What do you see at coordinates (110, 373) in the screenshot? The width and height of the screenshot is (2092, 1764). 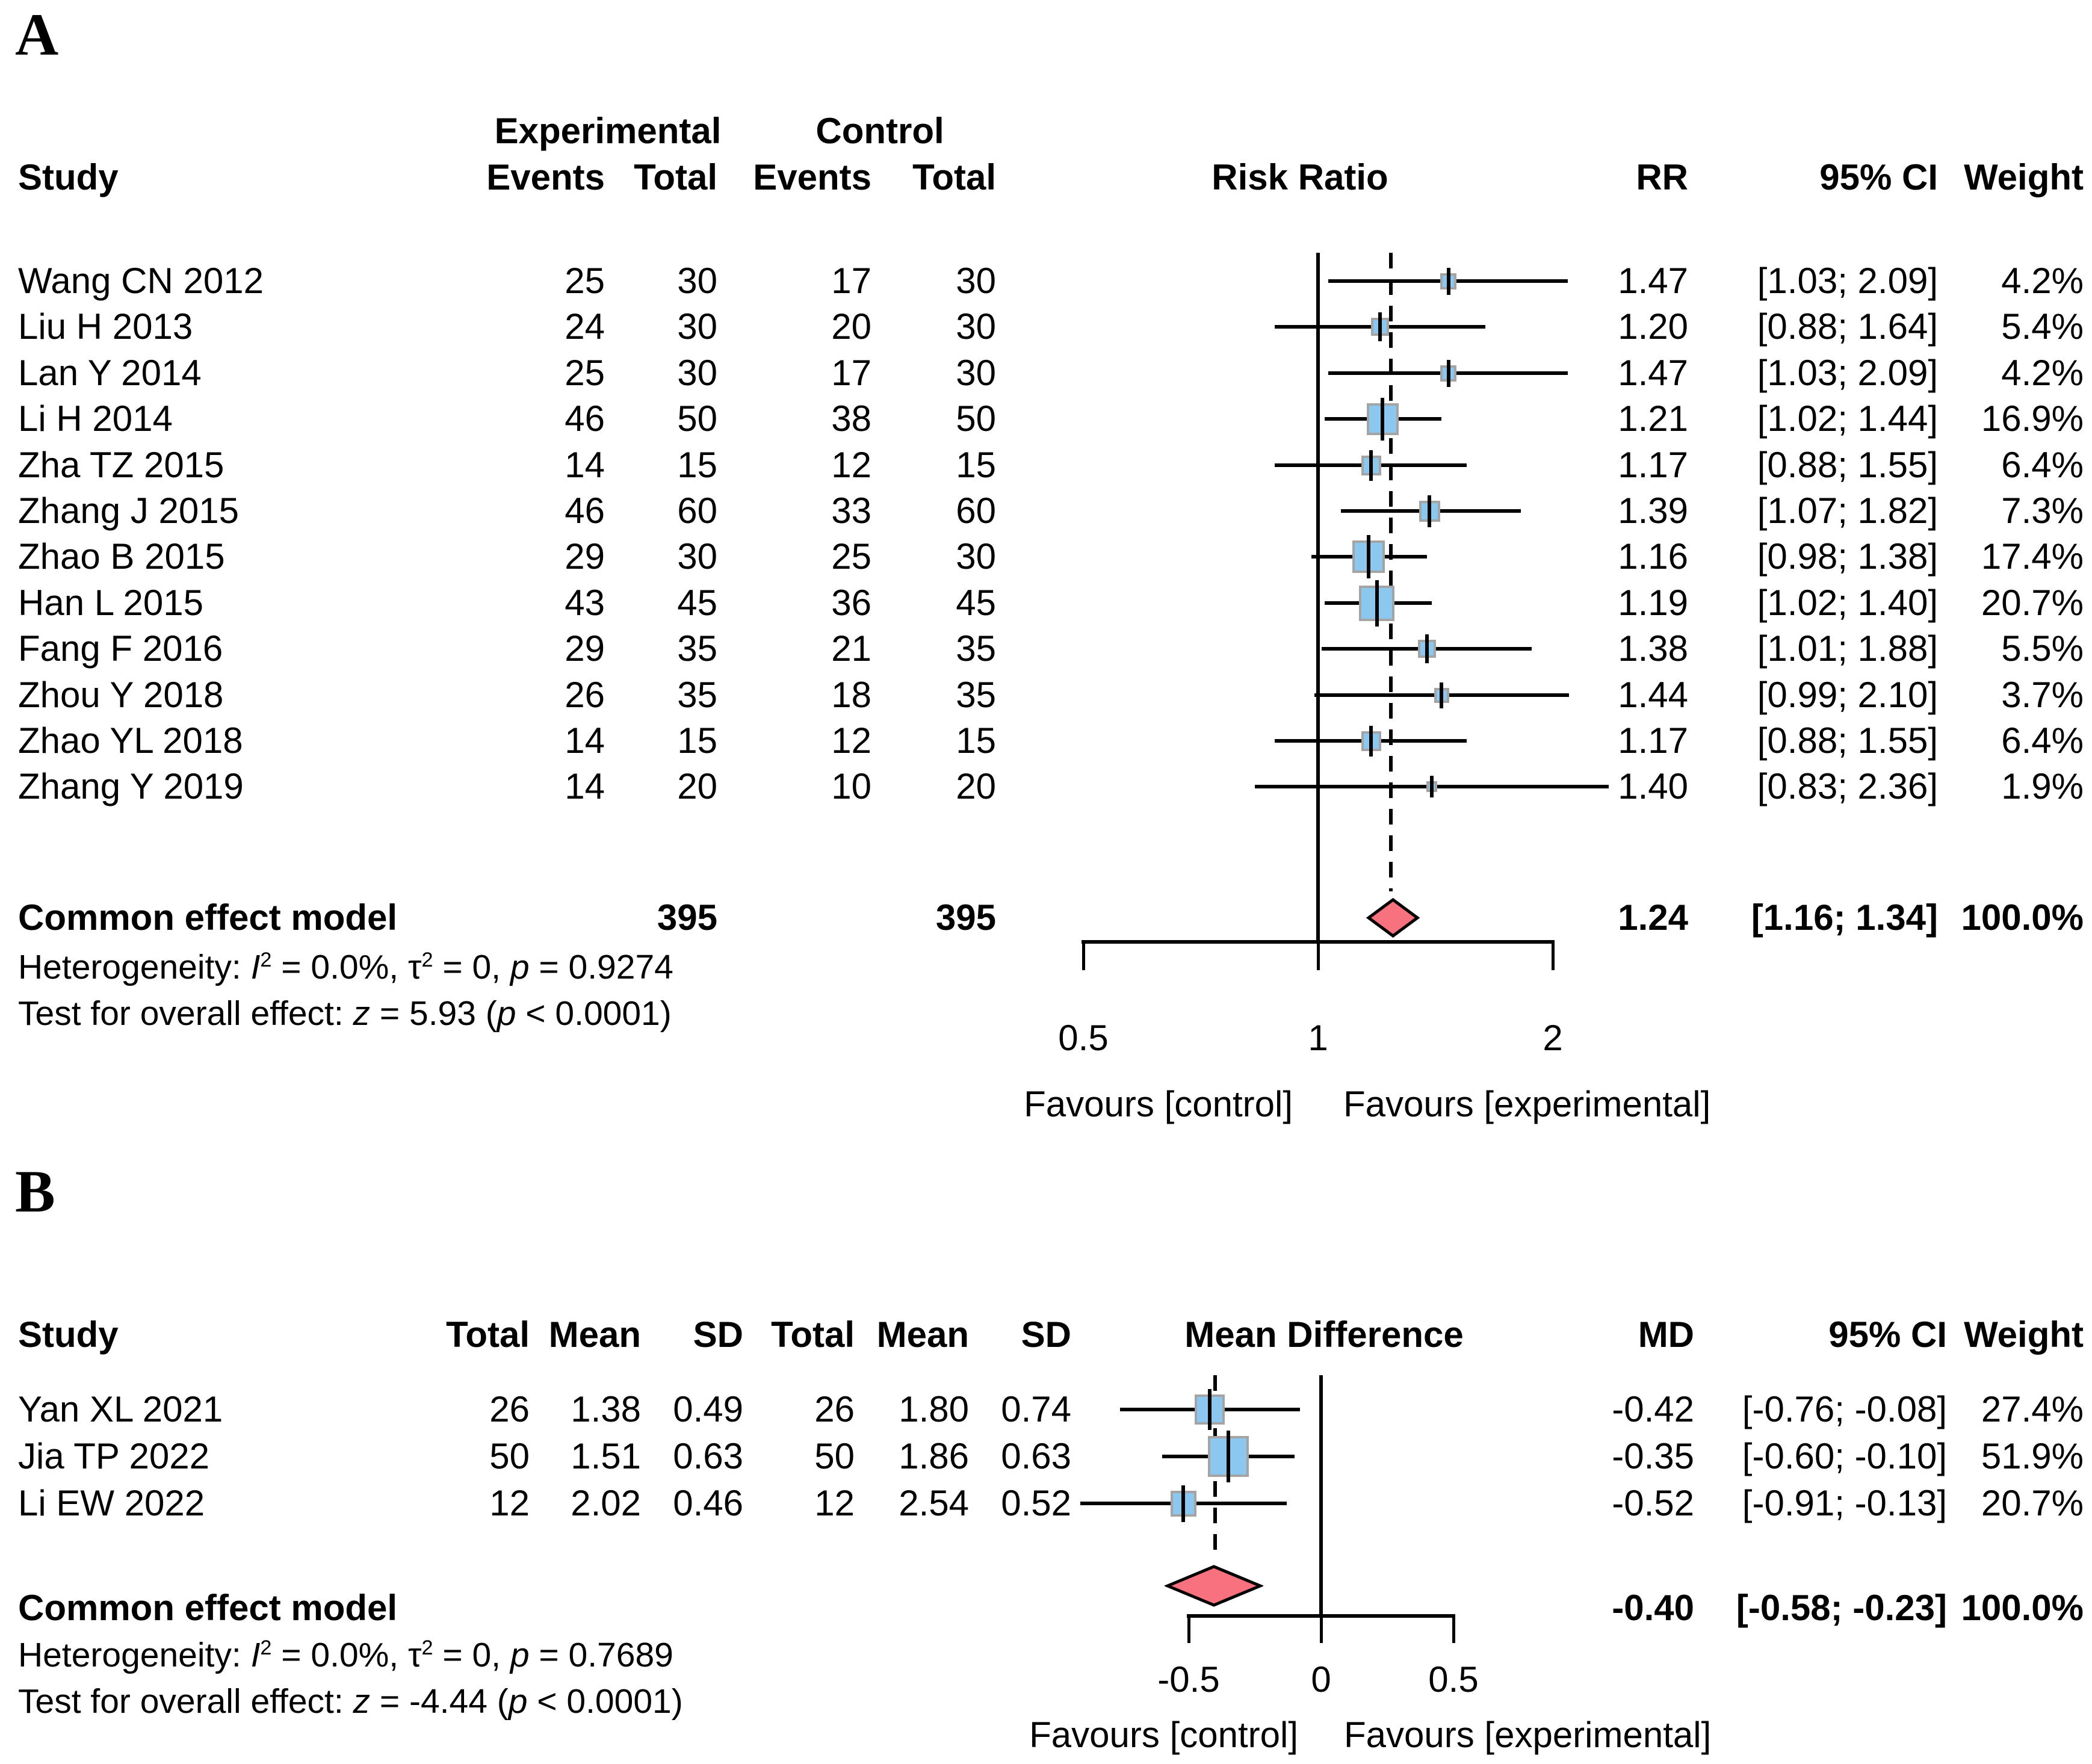 I see `study-name: Lan Y 2014` at bounding box center [110, 373].